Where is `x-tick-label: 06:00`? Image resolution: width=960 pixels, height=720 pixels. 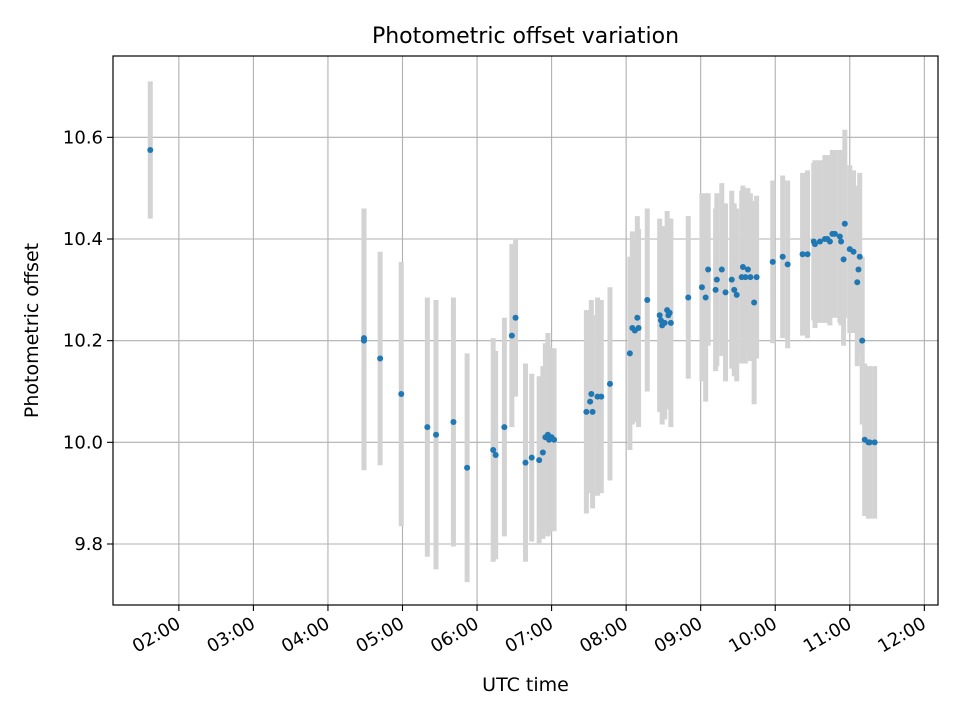
x-tick-label: 06:00 is located at coordinates (454, 635).